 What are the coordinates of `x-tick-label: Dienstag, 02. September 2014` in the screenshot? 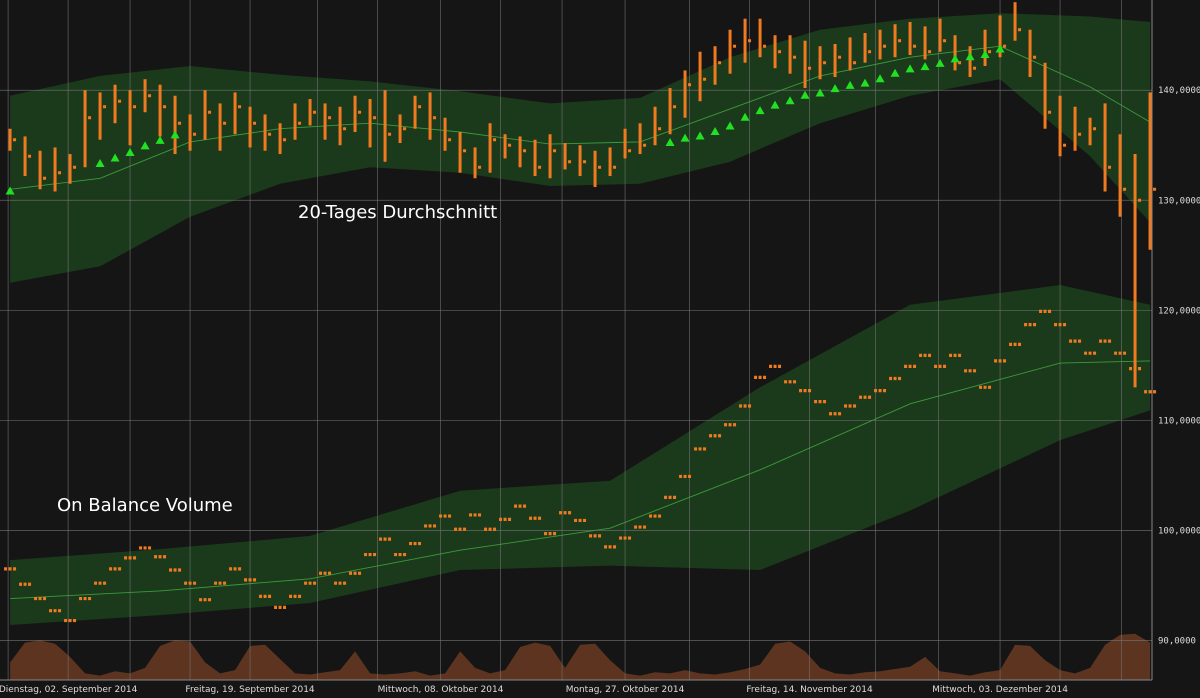 It's located at (69, 690).